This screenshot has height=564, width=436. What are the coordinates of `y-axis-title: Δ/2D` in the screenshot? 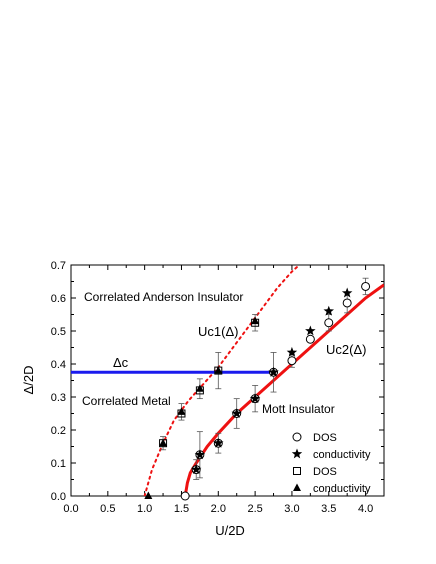 It's located at (28, 380).